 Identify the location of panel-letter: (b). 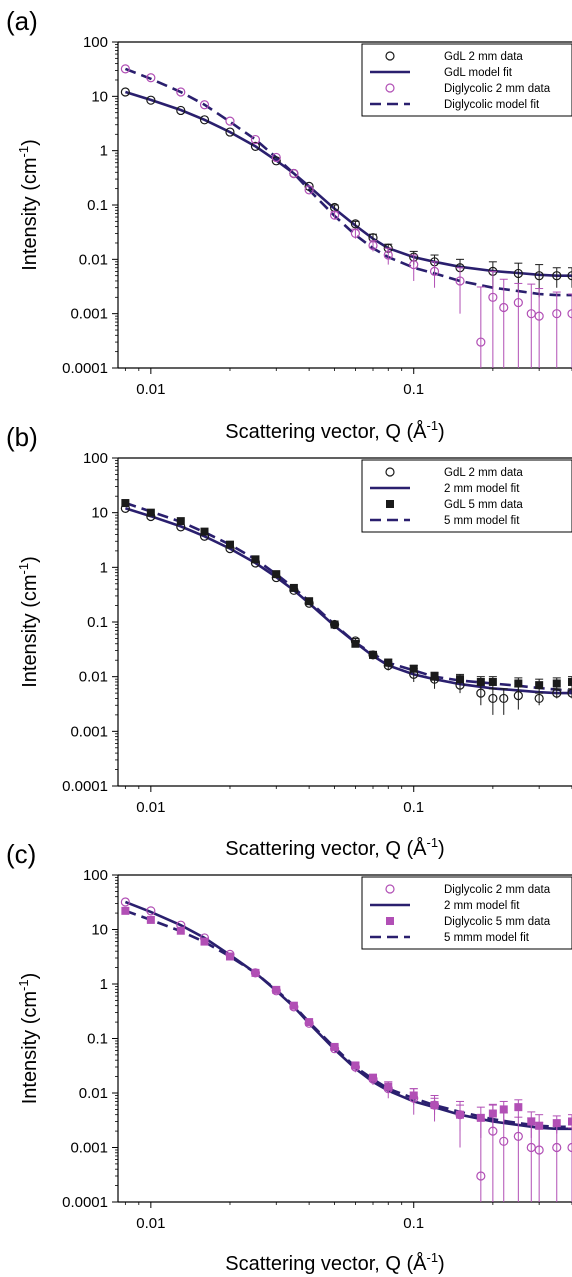
(22, 437).